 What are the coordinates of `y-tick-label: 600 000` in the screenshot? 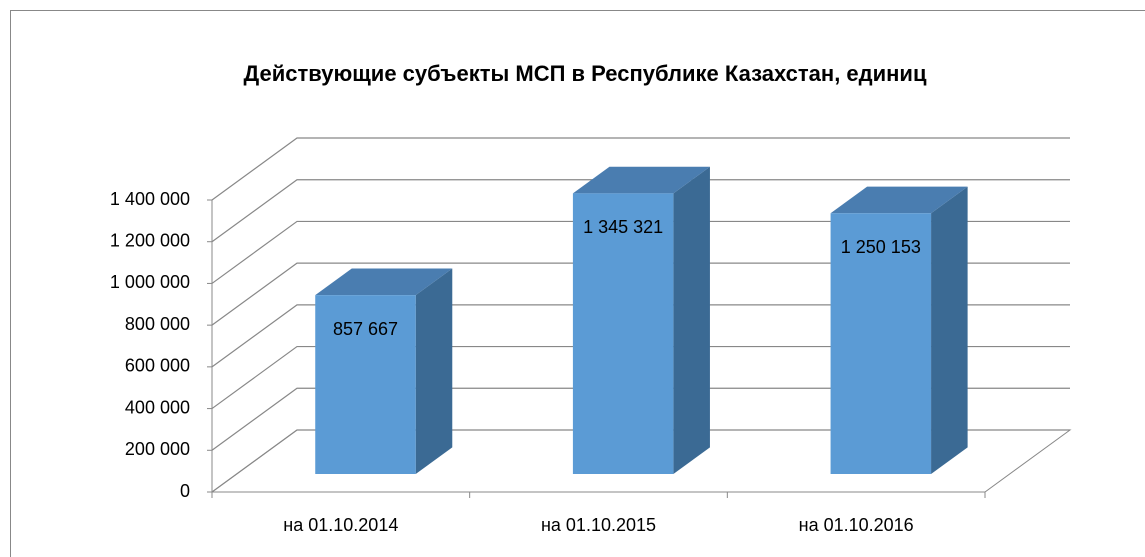 It's located at (157, 366).